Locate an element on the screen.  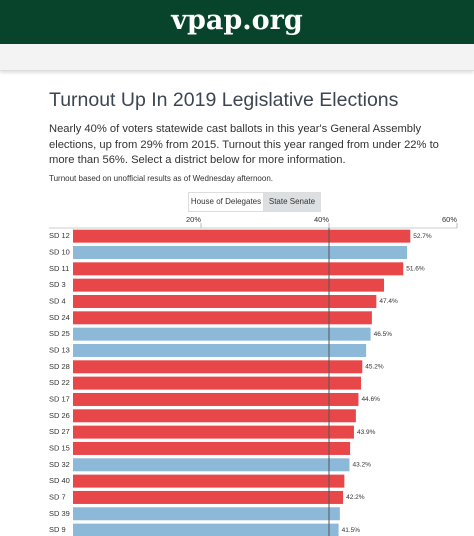
y-tick-label: SD 17 is located at coordinates (59, 398).